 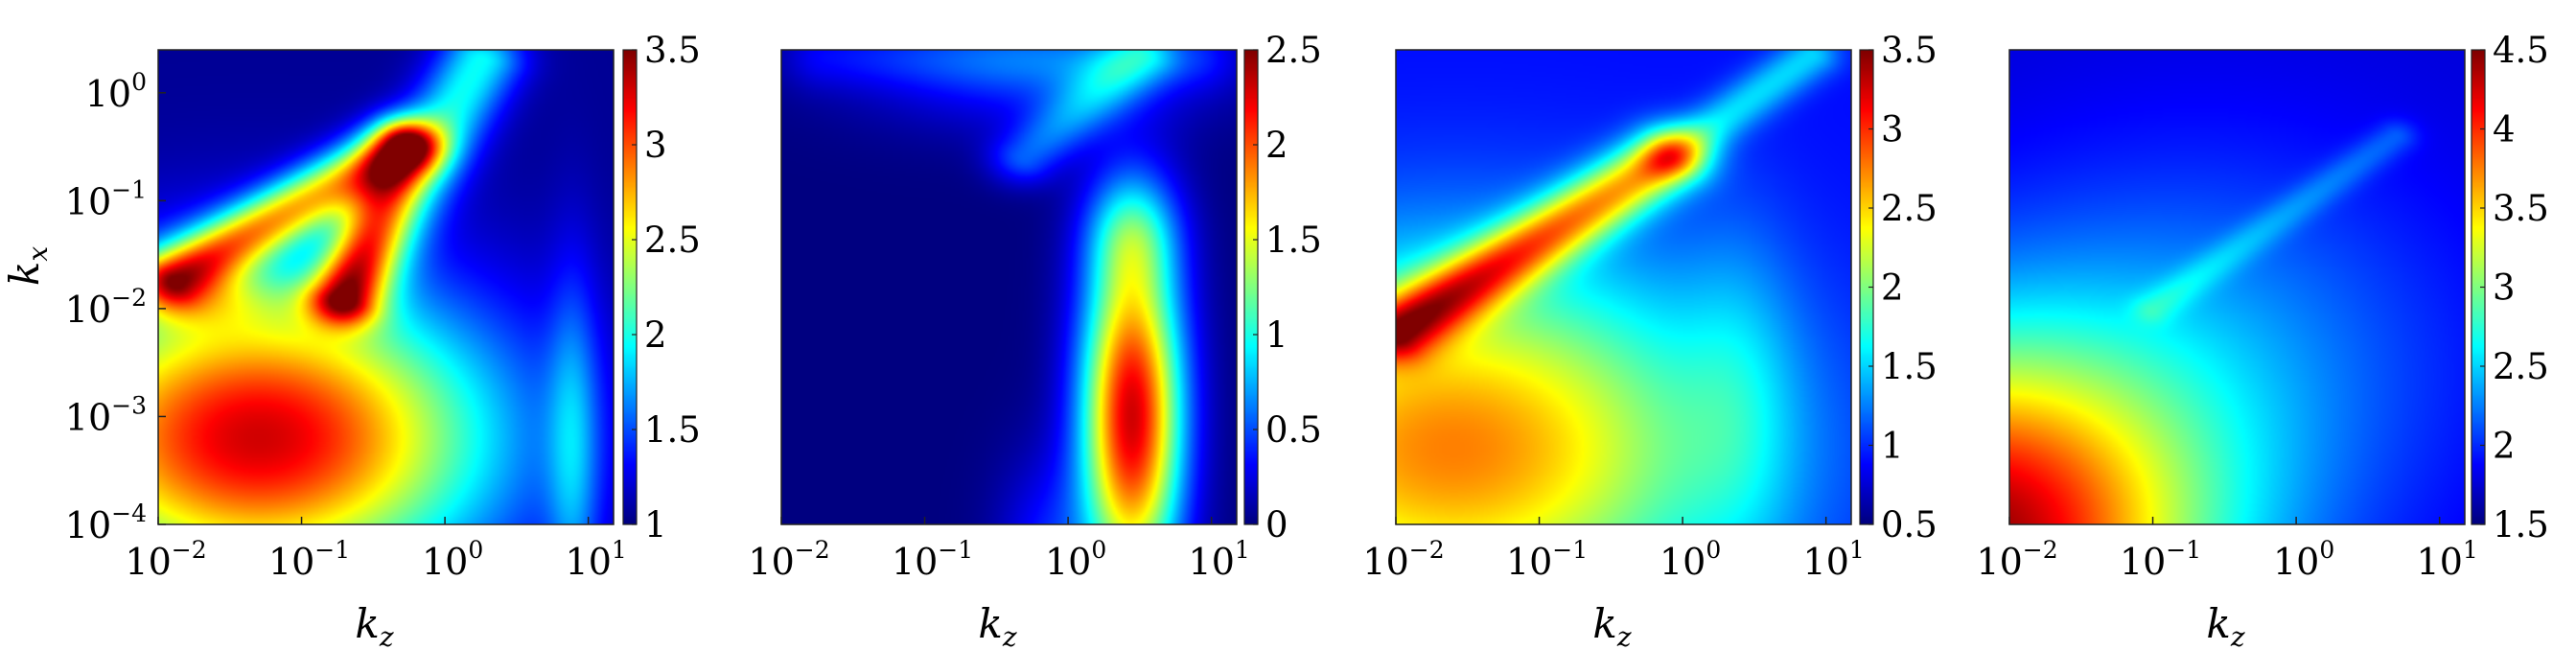 I want to click on y-tick-label: 10⁻³, so click(x=106, y=414).